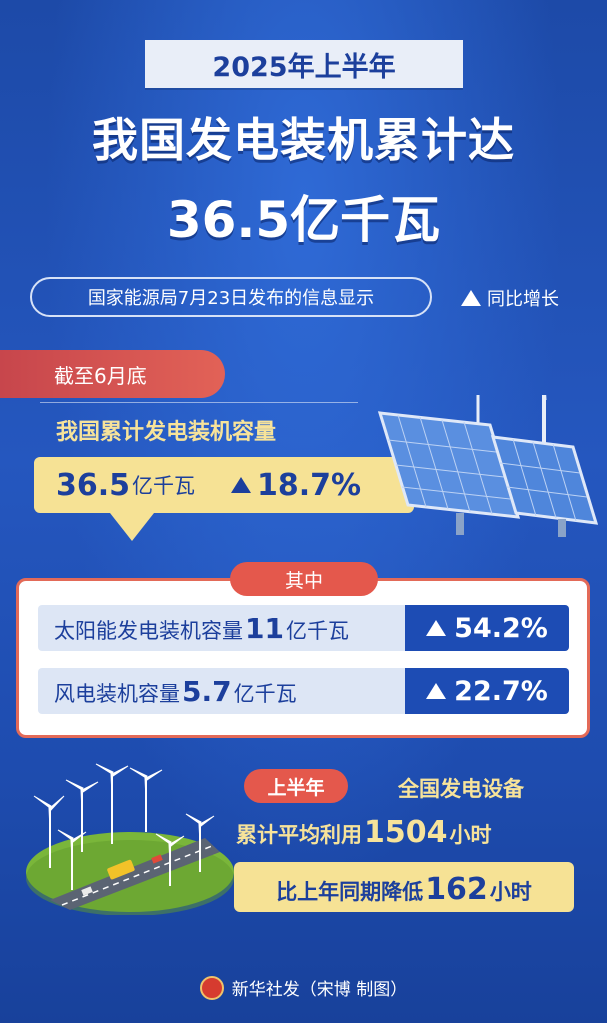  I want to click on avg-value: 1504, so click(406, 832).